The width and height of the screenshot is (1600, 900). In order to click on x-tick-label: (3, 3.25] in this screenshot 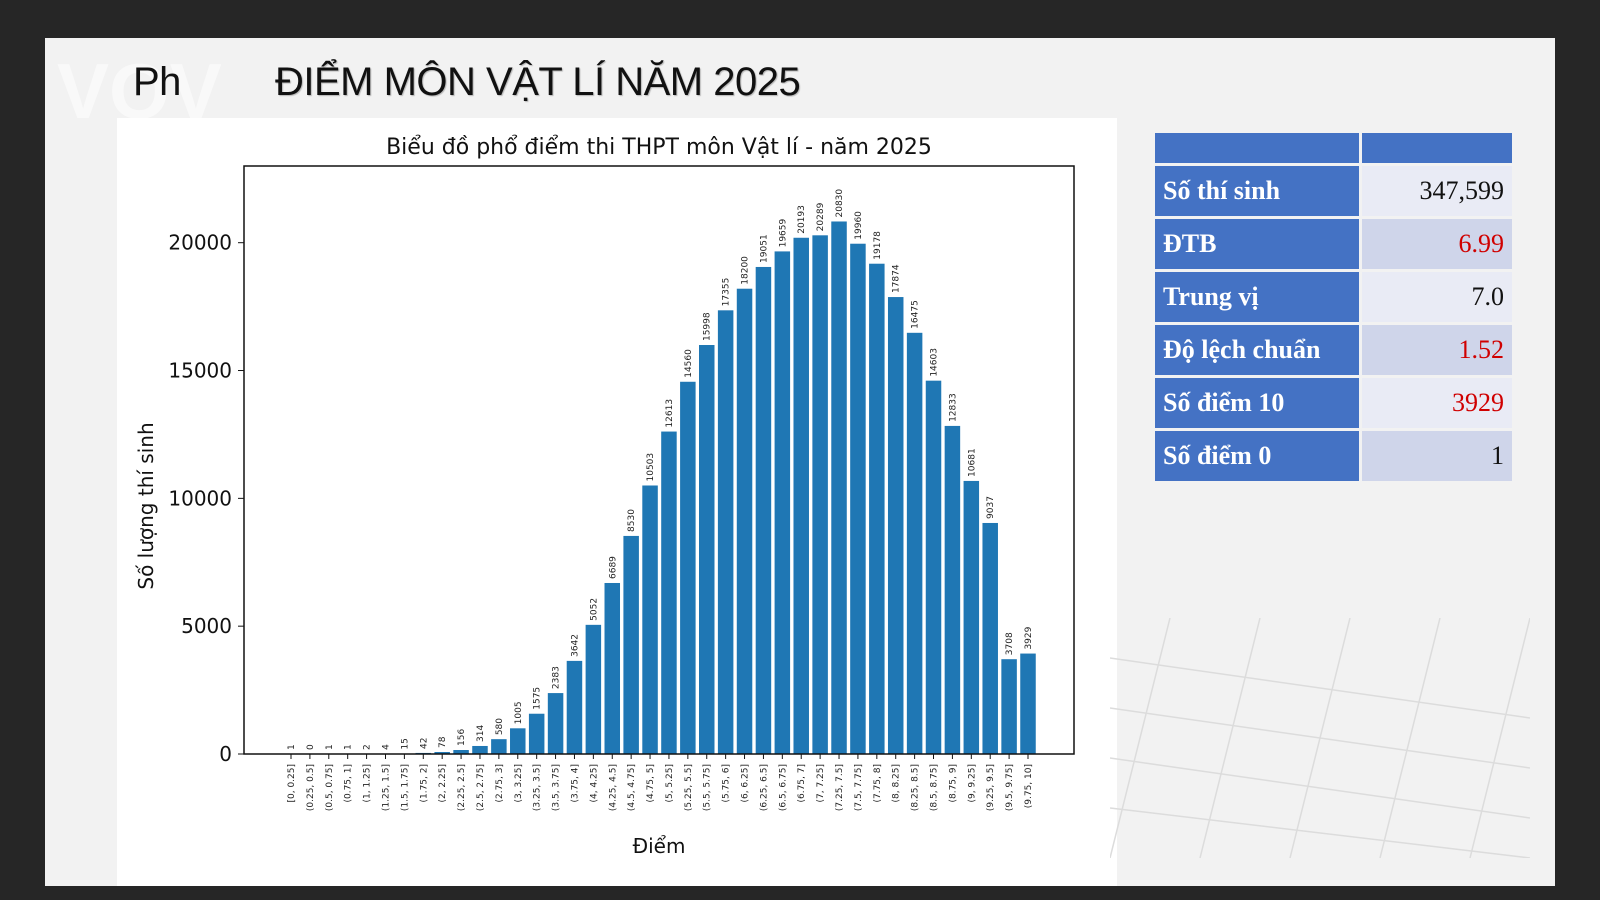, I will do `click(519, 783)`.